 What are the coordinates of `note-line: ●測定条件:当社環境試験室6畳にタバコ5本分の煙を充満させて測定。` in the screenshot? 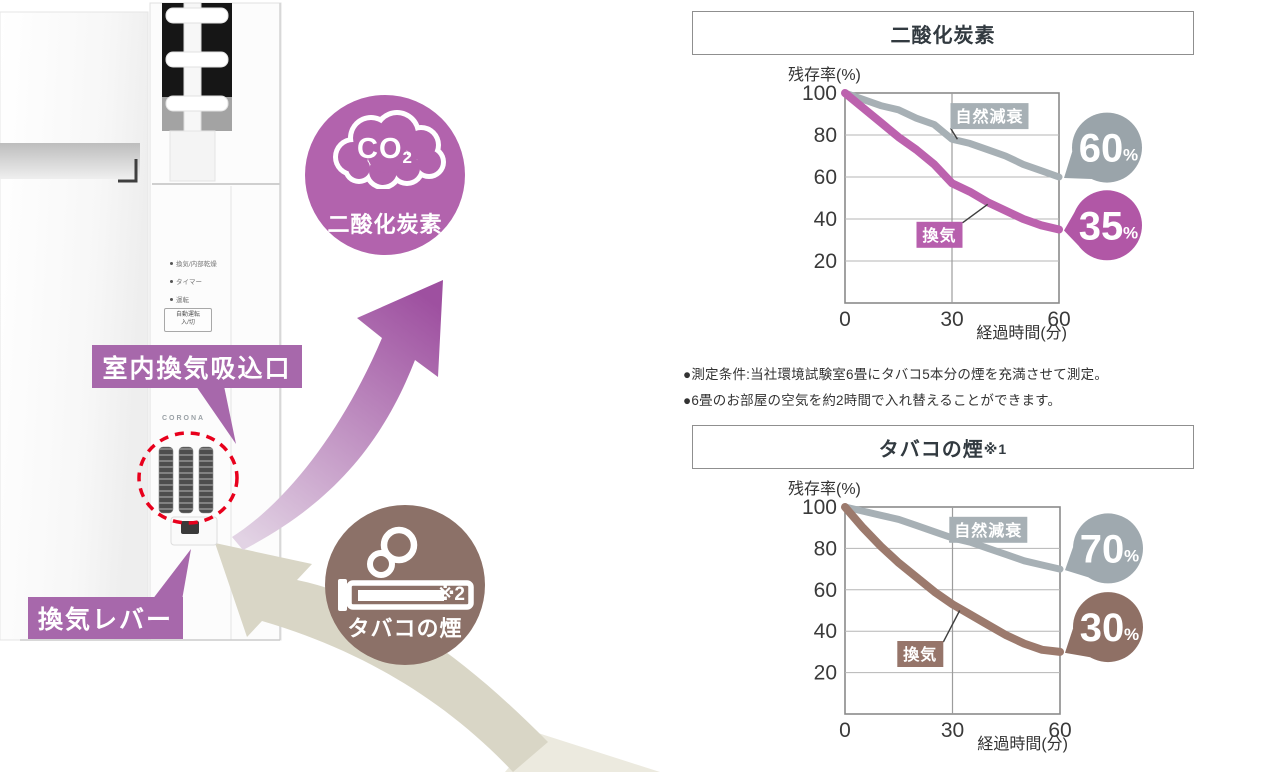 It's located at (896, 374).